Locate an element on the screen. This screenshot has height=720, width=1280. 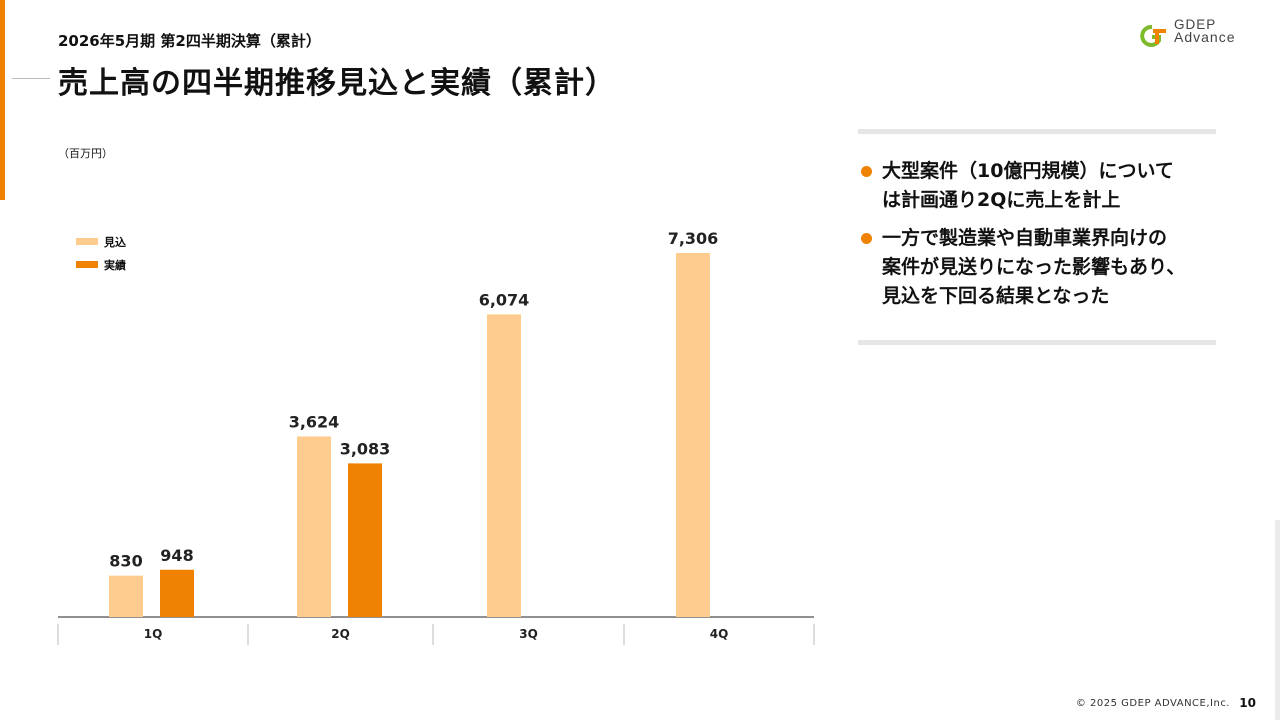
x-tick-label: 1Q is located at coordinates (153, 634).